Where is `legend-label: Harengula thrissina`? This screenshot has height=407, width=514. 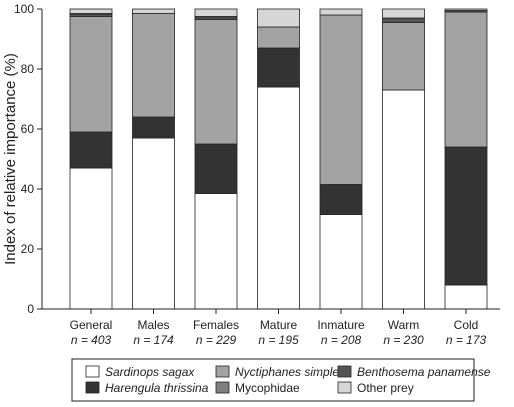
legend-label: Harengula thrissina is located at coordinates (157, 388).